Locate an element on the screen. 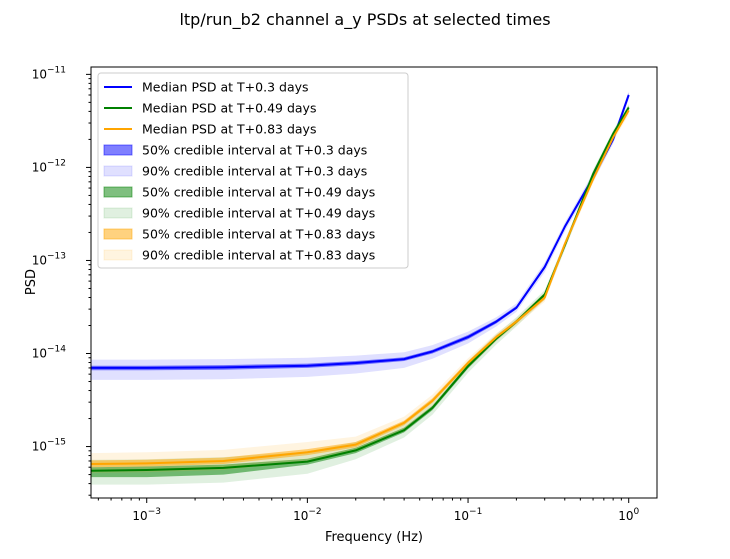  legend-label: 90% credible interval at T+0.83 days is located at coordinates (258, 255).